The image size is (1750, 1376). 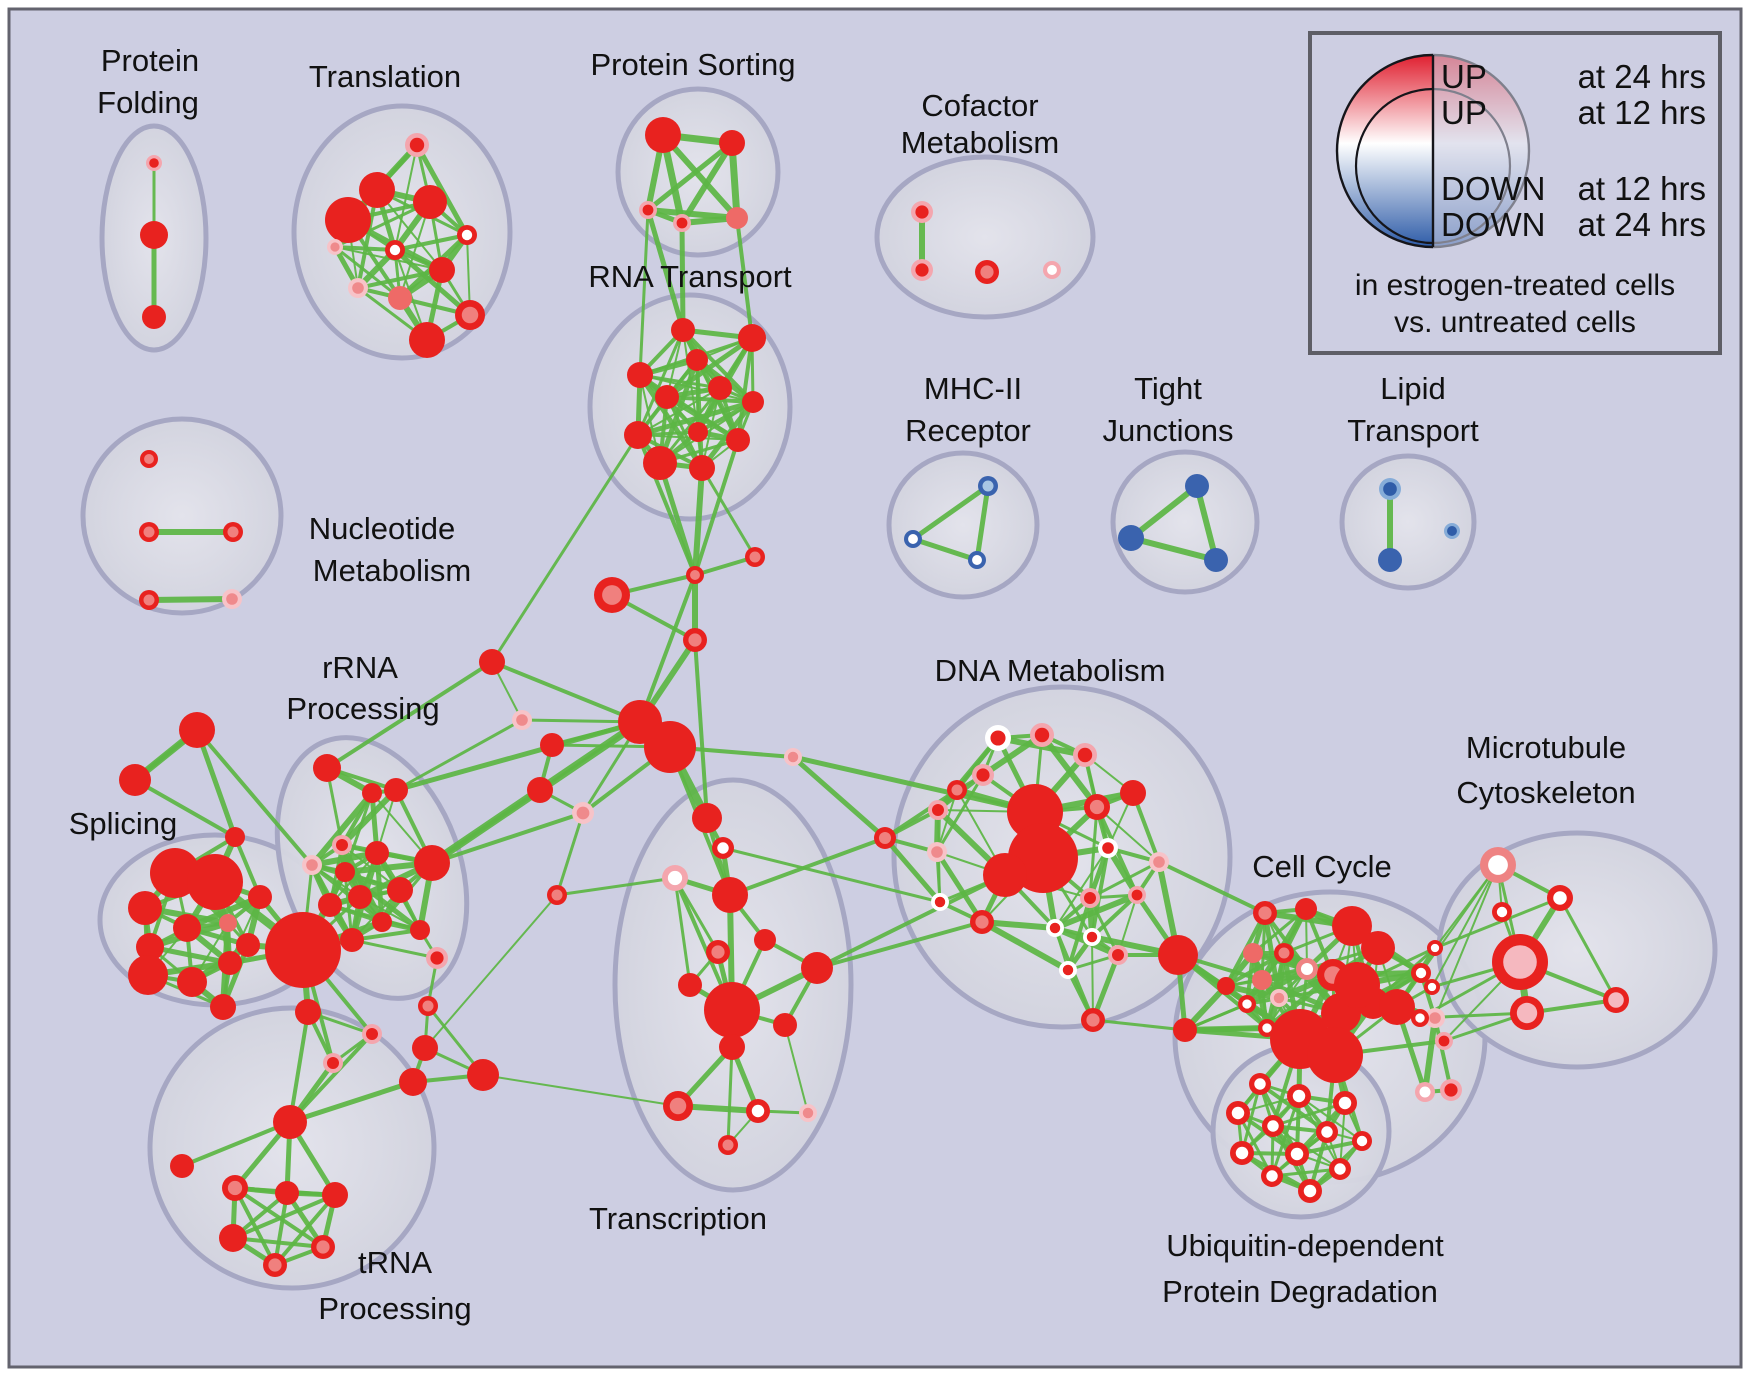 What do you see at coordinates (1092, 937) in the screenshot?
I see `node-dna-18-core` at bounding box center [1092, 937].